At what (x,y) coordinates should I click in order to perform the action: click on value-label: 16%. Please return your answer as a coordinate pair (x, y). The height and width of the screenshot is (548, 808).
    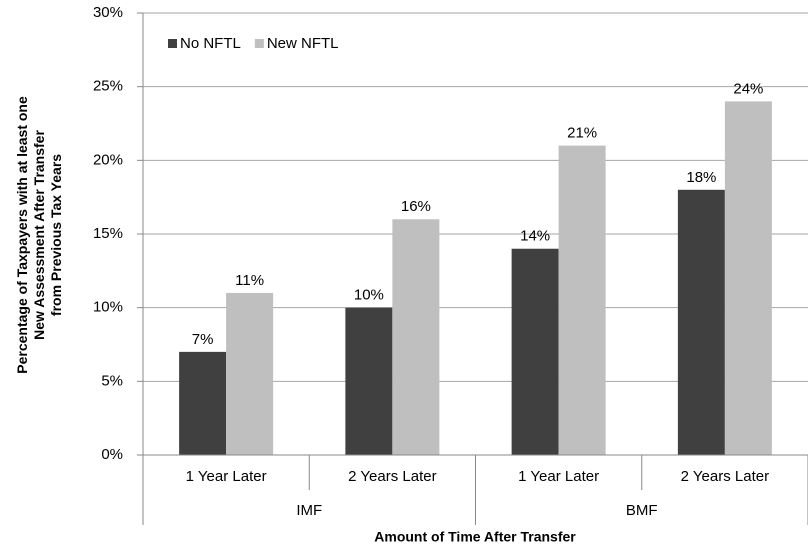
    Looking at the image, I should click on (416, 206).